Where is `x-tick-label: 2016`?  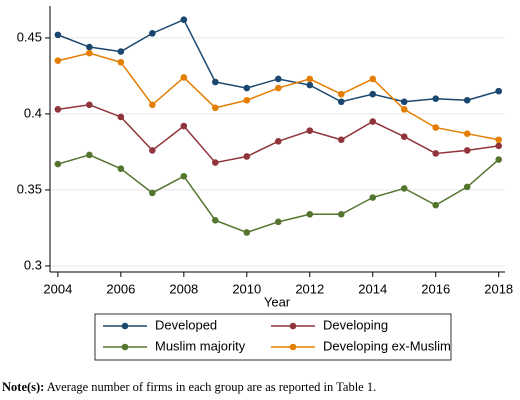
x-tick-label: 2016 is located at coordinates (435, 288).